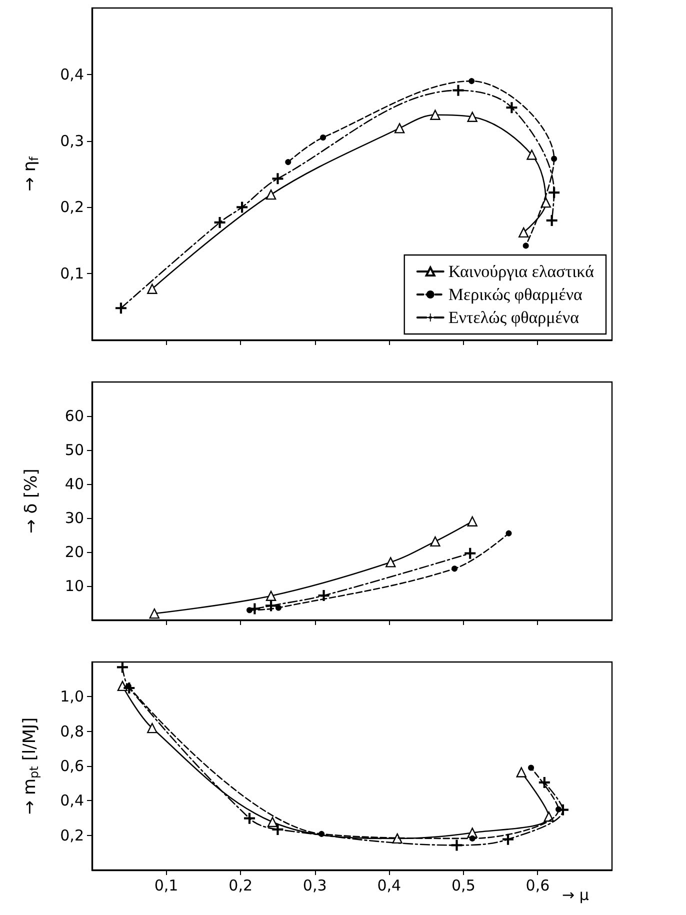 This screenshot has width=686, height=915. What do you see at coordinates (166, 885) in the screenshot?
I see `x-tick-label: 0,1` at bounding box center [166, 885].